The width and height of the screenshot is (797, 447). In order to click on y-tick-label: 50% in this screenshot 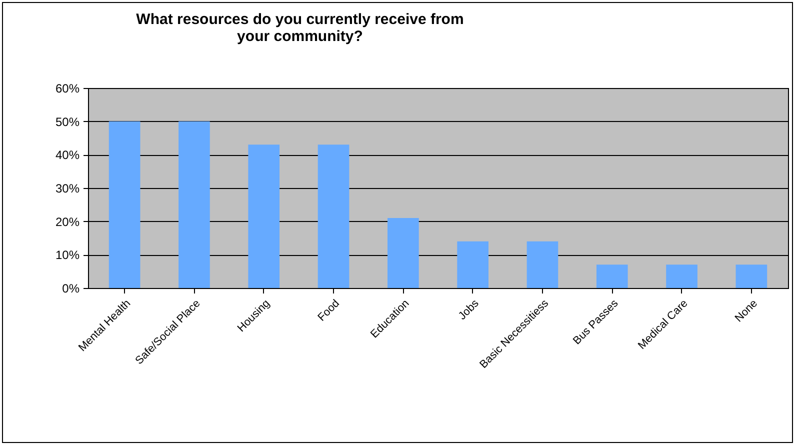, I will do `click(67, 121)`.